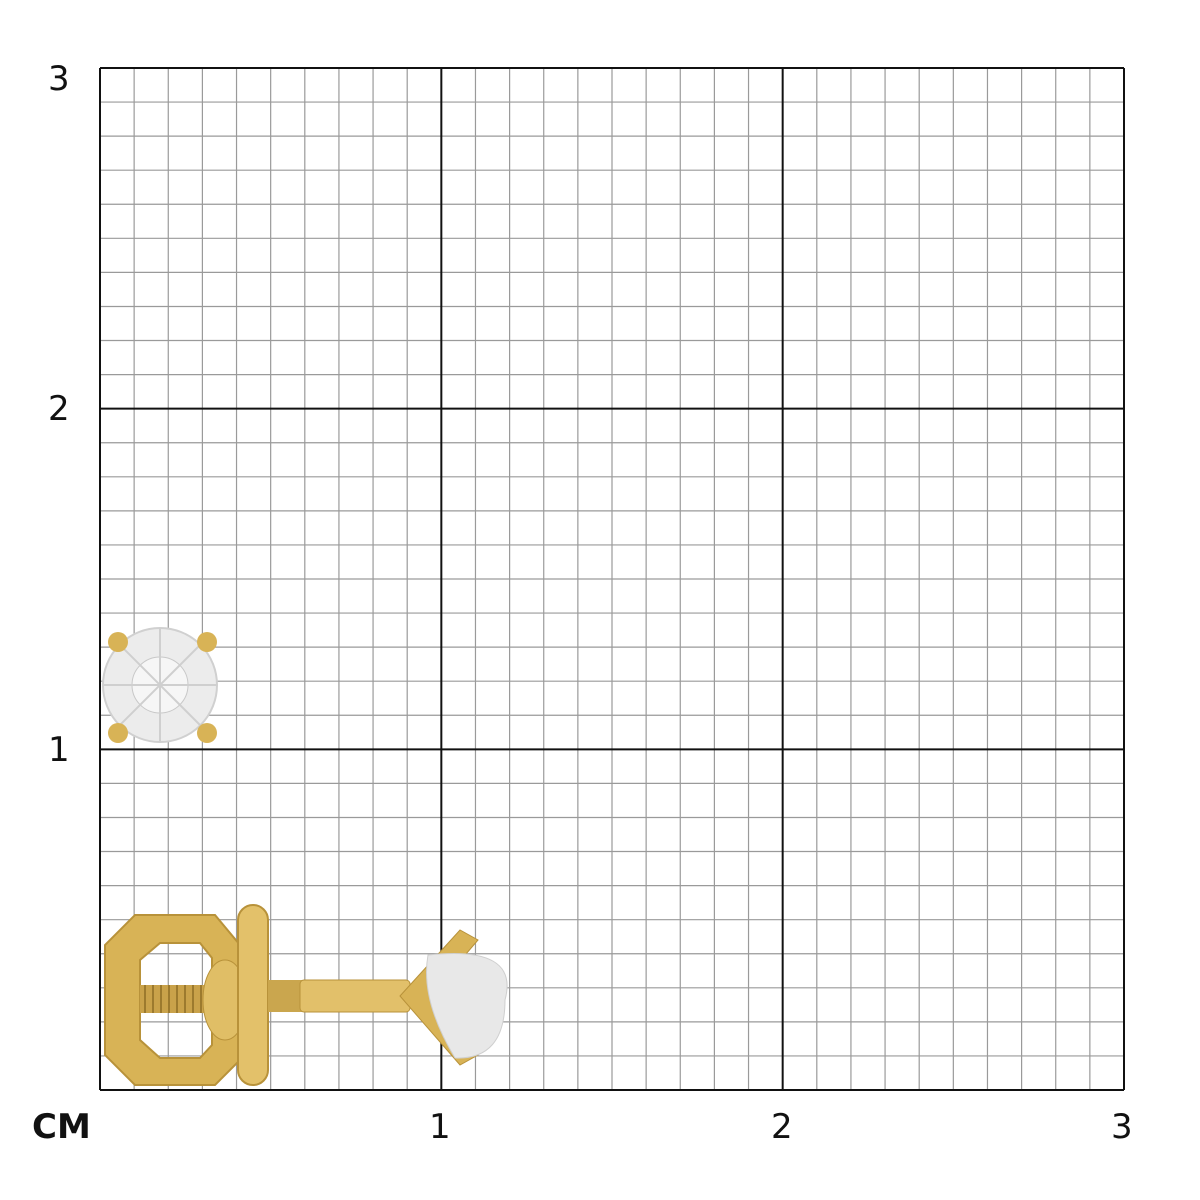  I want to click on x-label-2: 2, so click(782, 1127).